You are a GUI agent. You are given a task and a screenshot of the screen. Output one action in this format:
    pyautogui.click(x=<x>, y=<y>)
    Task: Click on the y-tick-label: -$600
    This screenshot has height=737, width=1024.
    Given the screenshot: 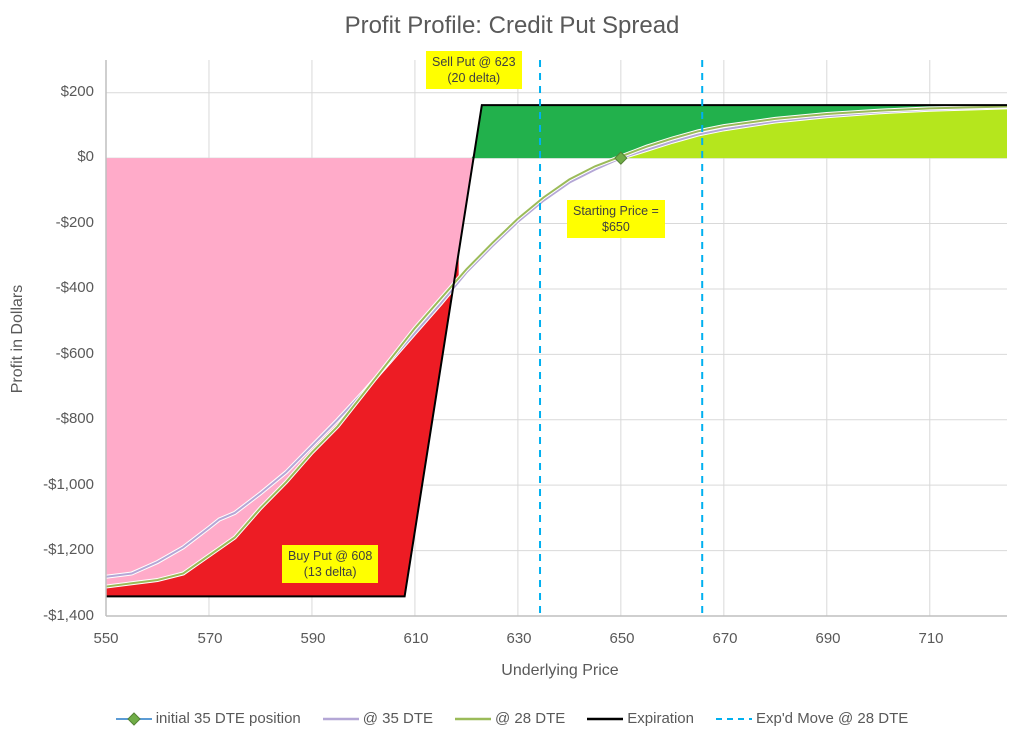 What is the action you would take?
    pyautogui.click(x=74, y=353)
    